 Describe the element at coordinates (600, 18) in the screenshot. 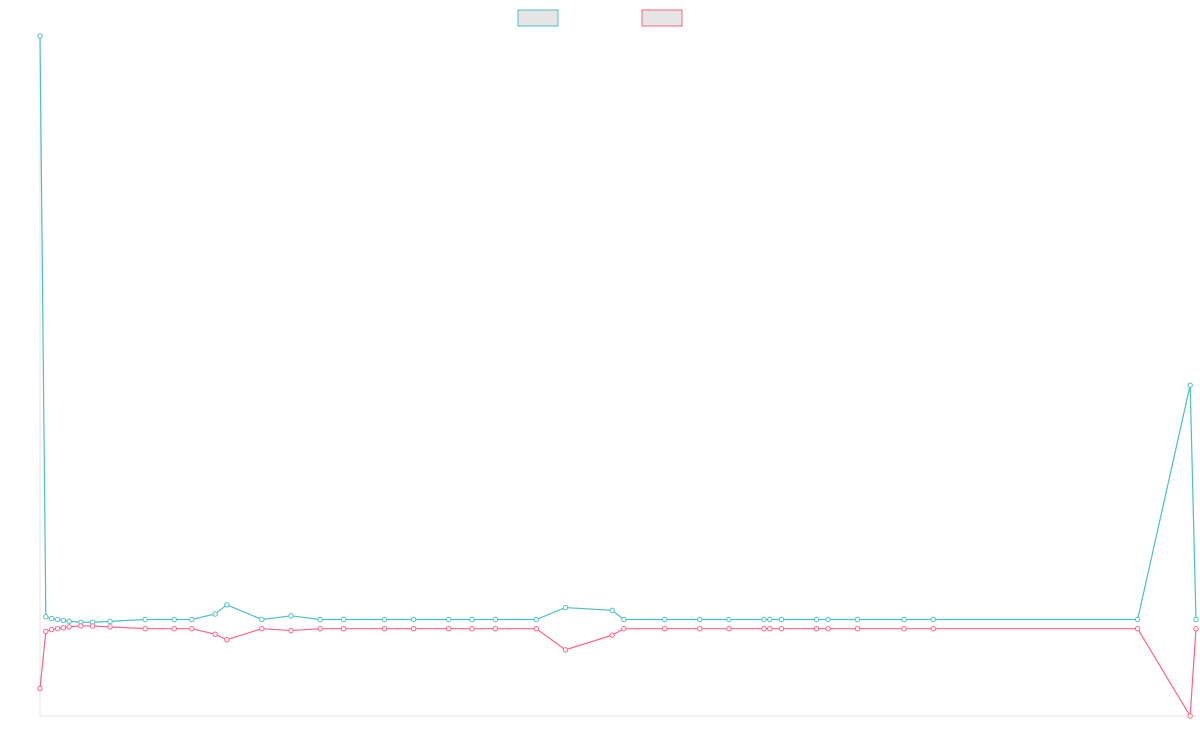

I see `legend` at that location.